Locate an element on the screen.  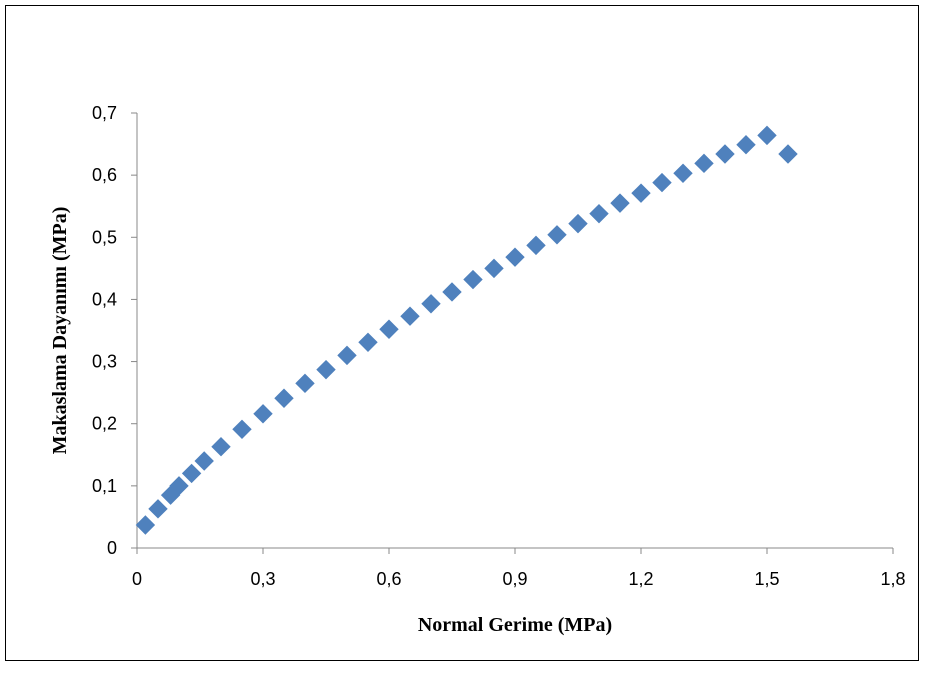
y-axis-title: Makaslama Dayanımı (MPa) is located at coordinates (60, 331).